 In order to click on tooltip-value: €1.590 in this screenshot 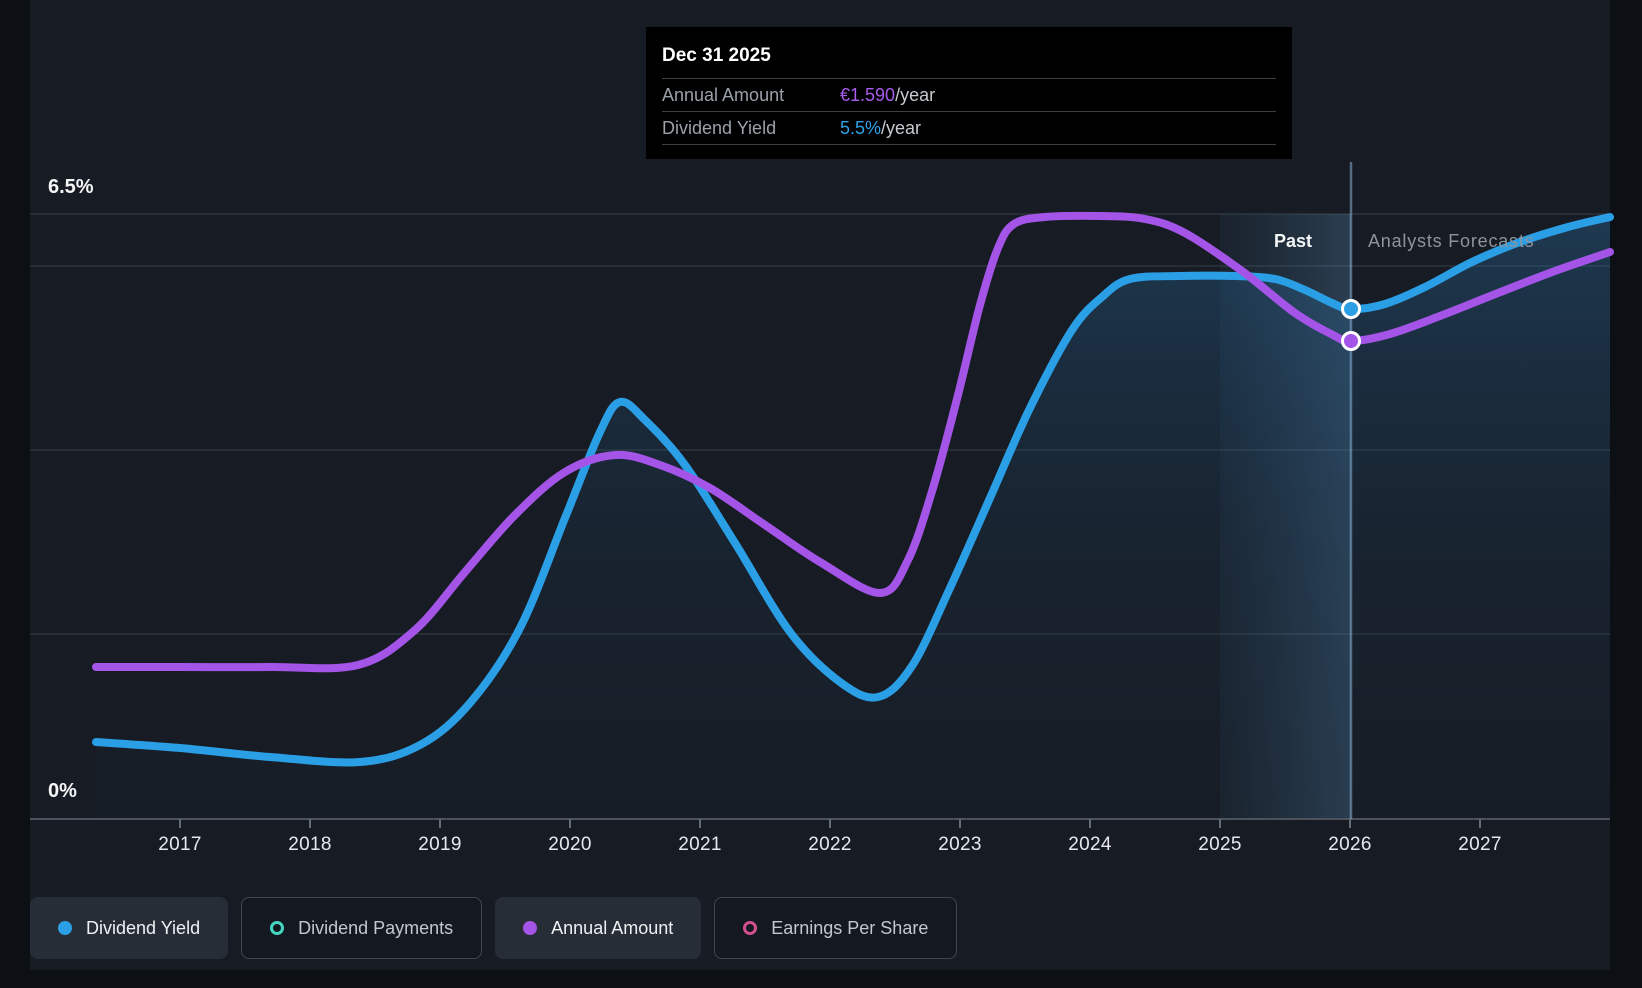, I will do `click(868, 94)`.